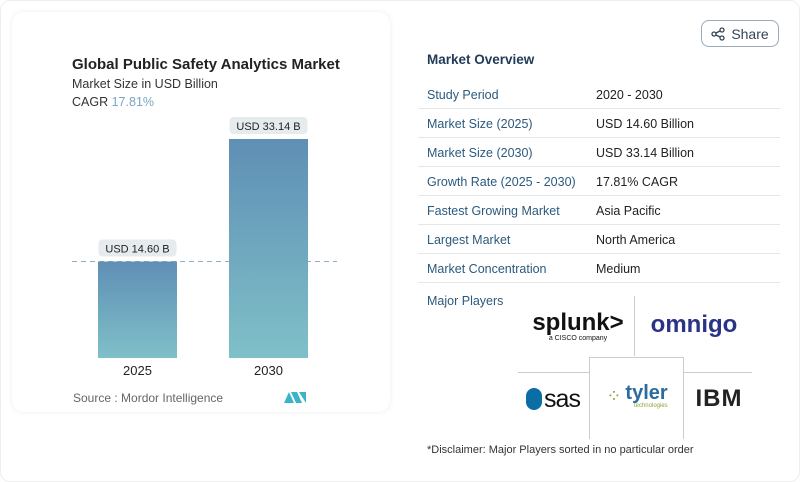 This screenshot has height=482, width=800. I want to click on overview-row: Growth Rate (2025 - 2030) 17.81% CAGR, so click(599, 181).